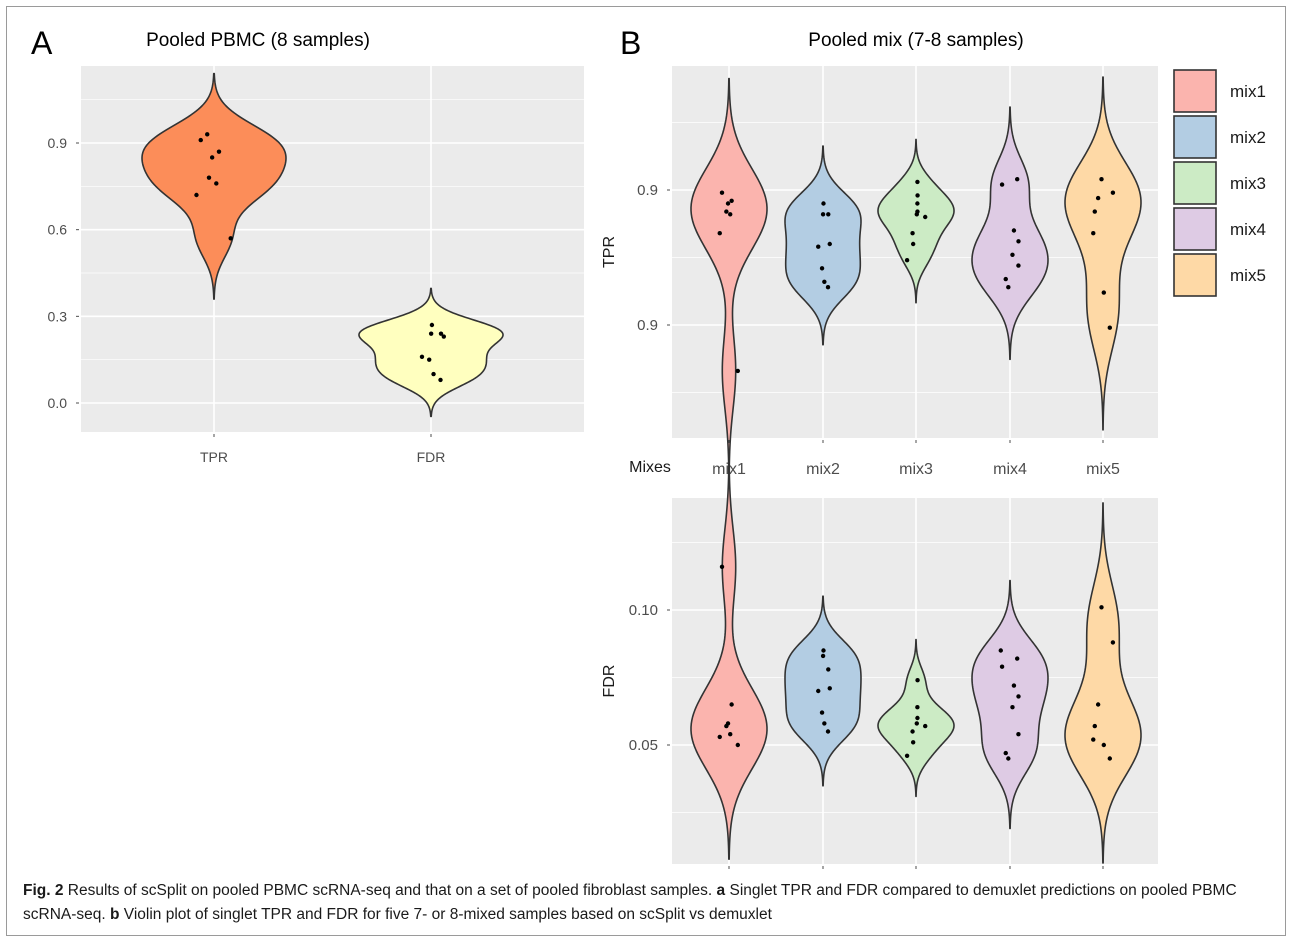  Describe the element at coordinates (214, 457) in the screenshot. I see `x-tick-label: TPR` at that location.